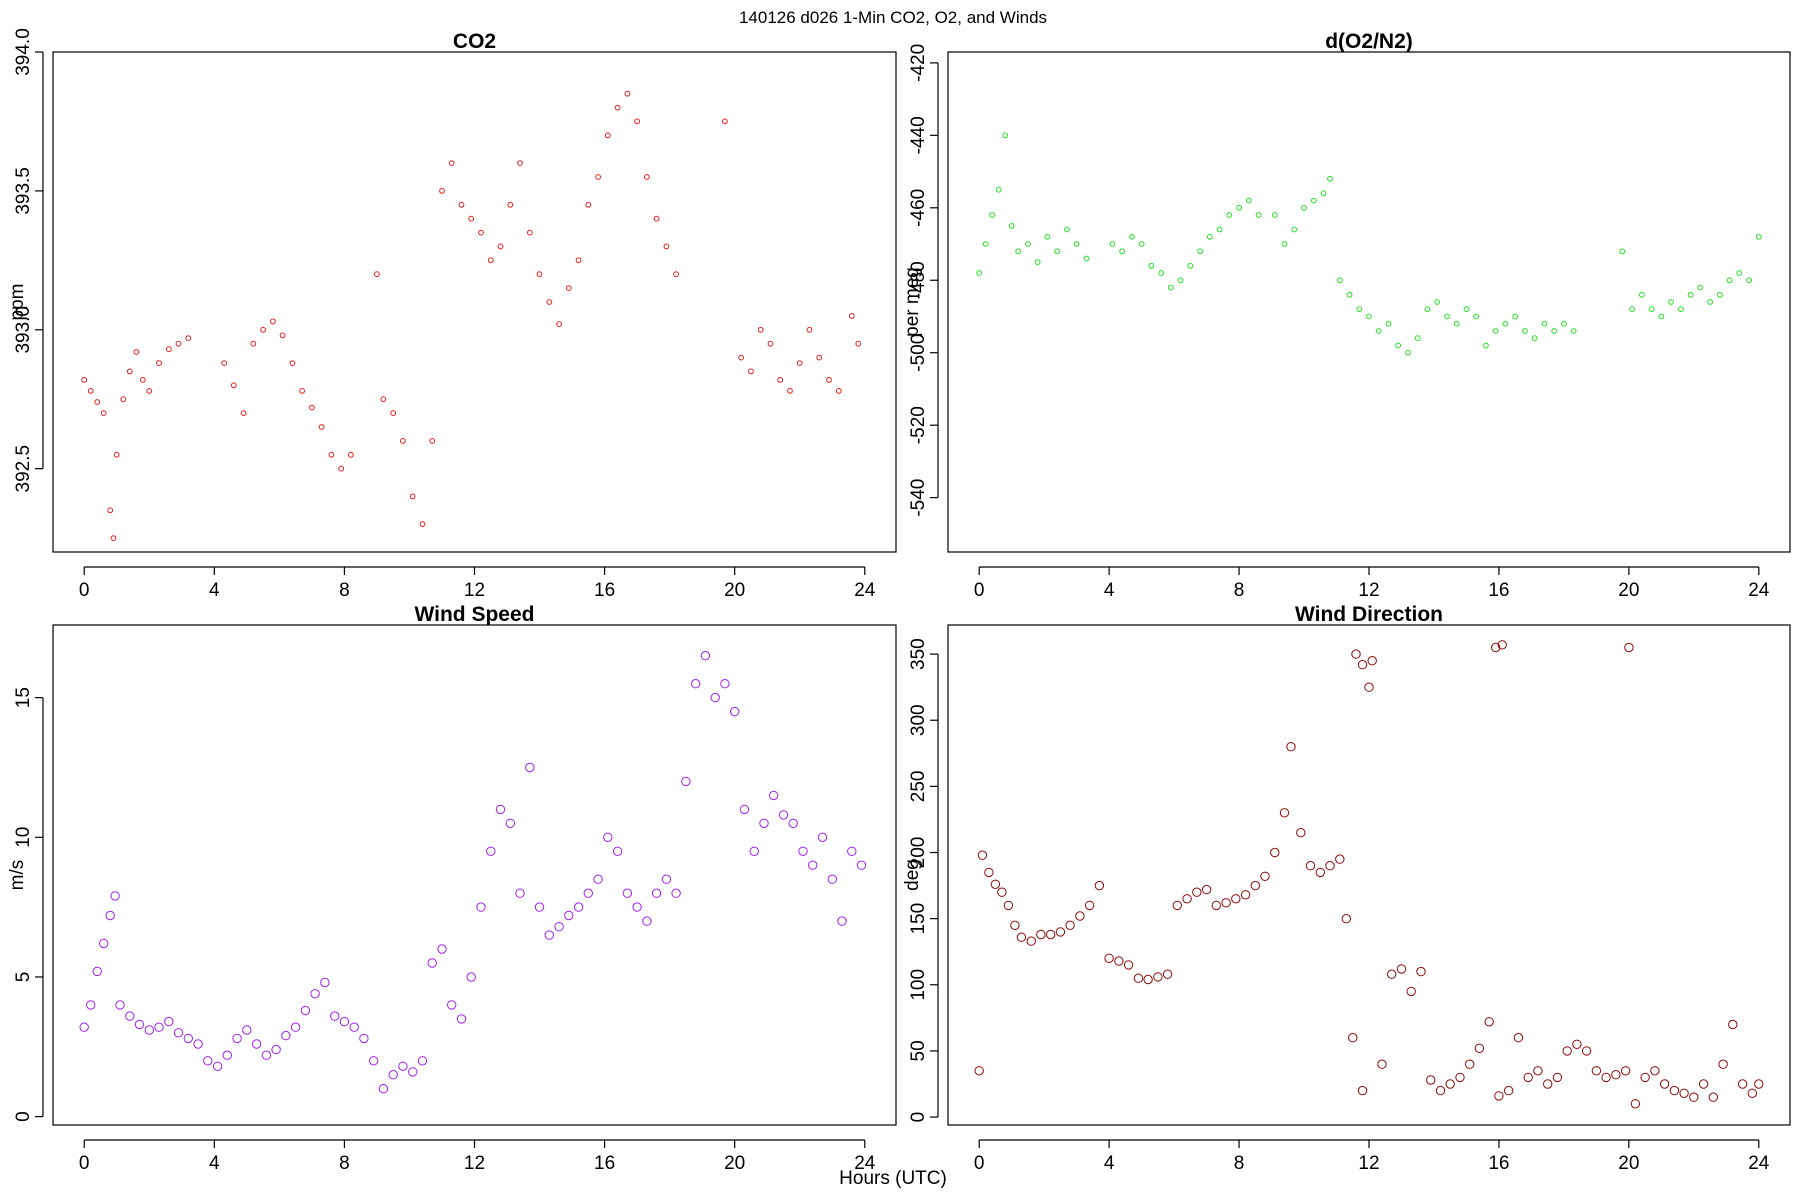 This screenshot has width=1800, height=1200. What do you see at coordinates (474, 590) in the screenshot?
I see `co2-x-tick-label: 12` at bounding box center [474, 590].